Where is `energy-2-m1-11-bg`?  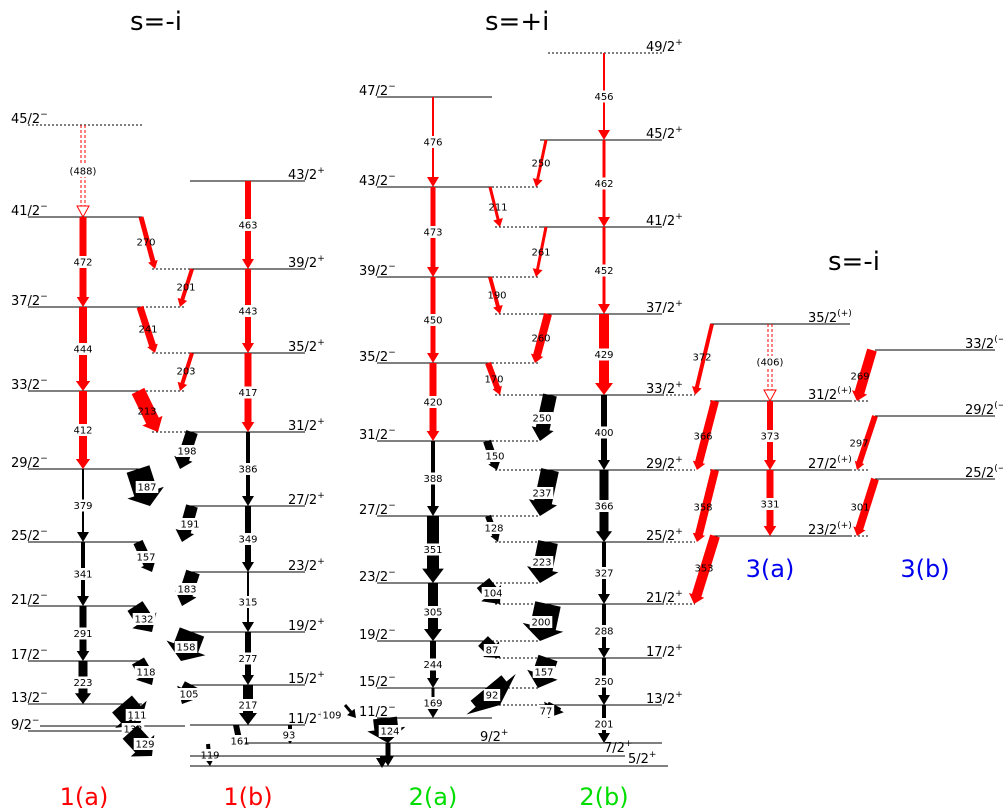 energy-2-m1-11-bg is located at coordinates (493, 593).